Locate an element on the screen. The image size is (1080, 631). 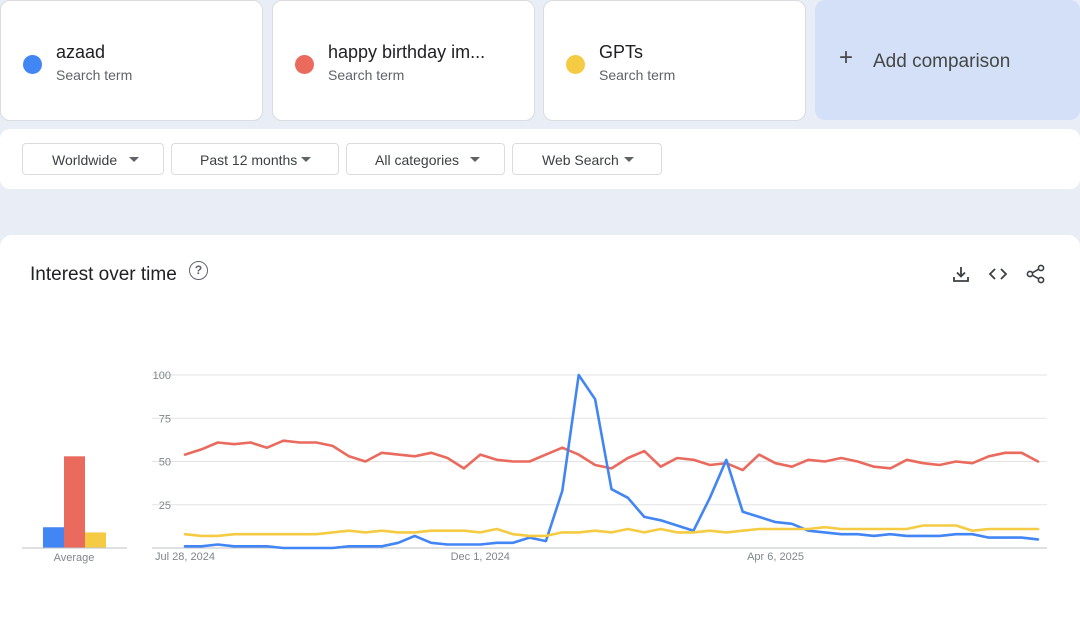
embed-code-icon is located at coordinates (998, 274).